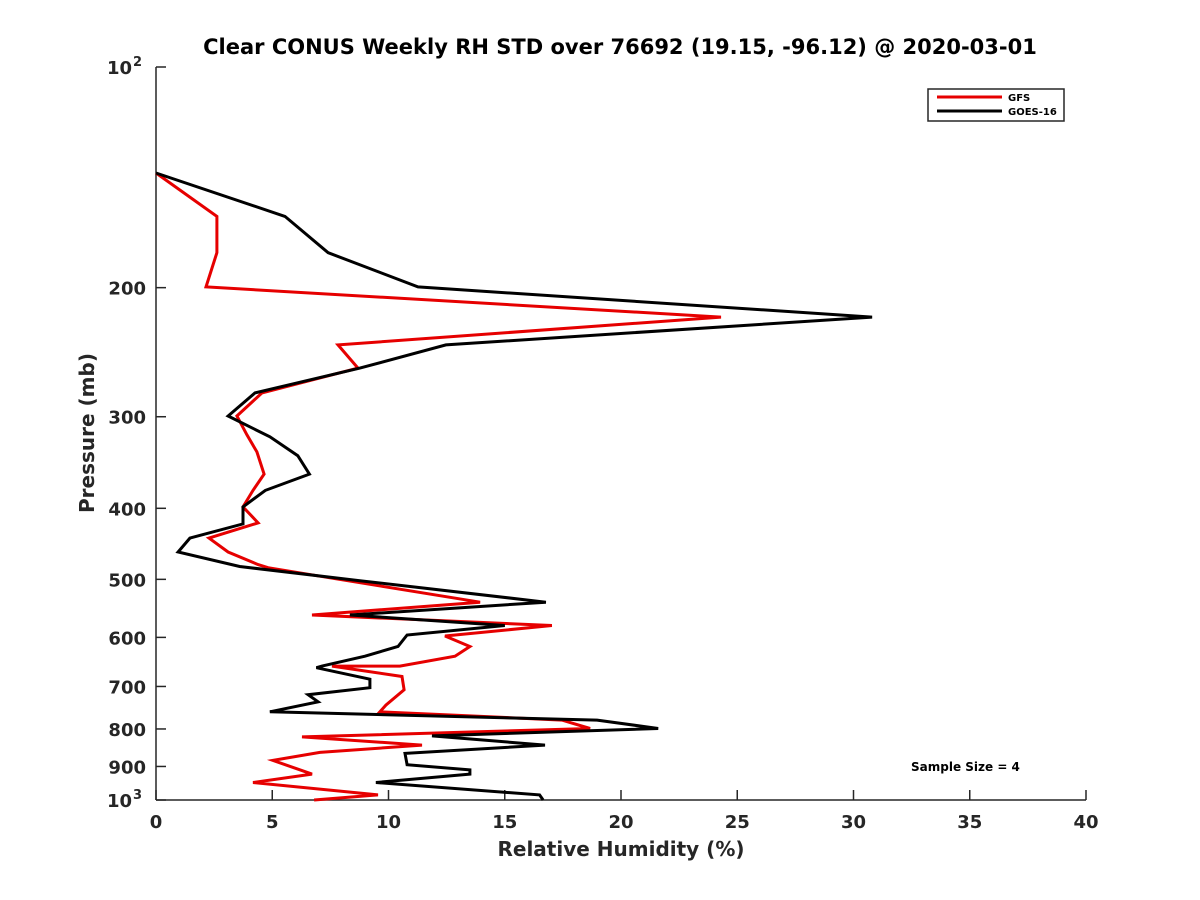 The image size is (1200, 900). I want to click on x-tick-label: 25, so click(737, 822).